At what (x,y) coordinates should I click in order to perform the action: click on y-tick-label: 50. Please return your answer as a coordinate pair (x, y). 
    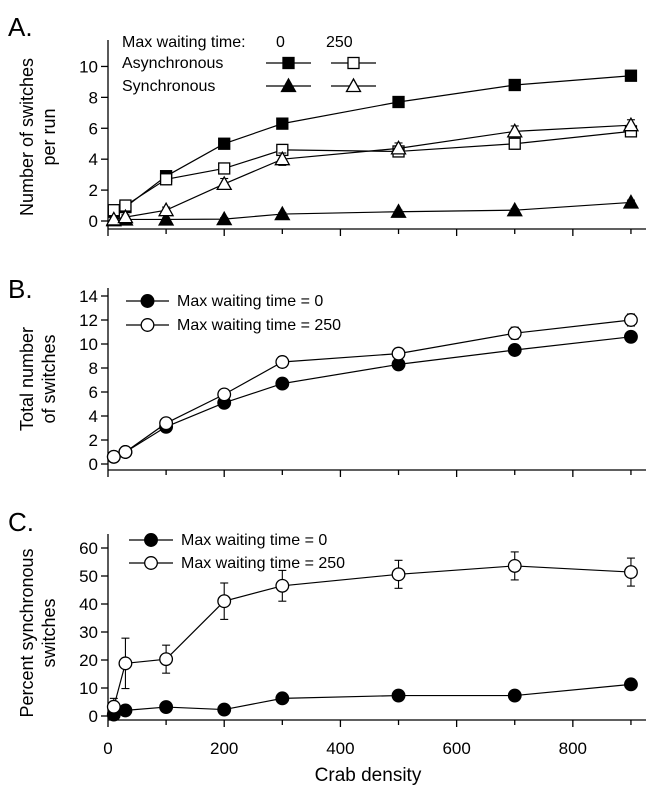
    Looking at the image, I should click on (88, 576).